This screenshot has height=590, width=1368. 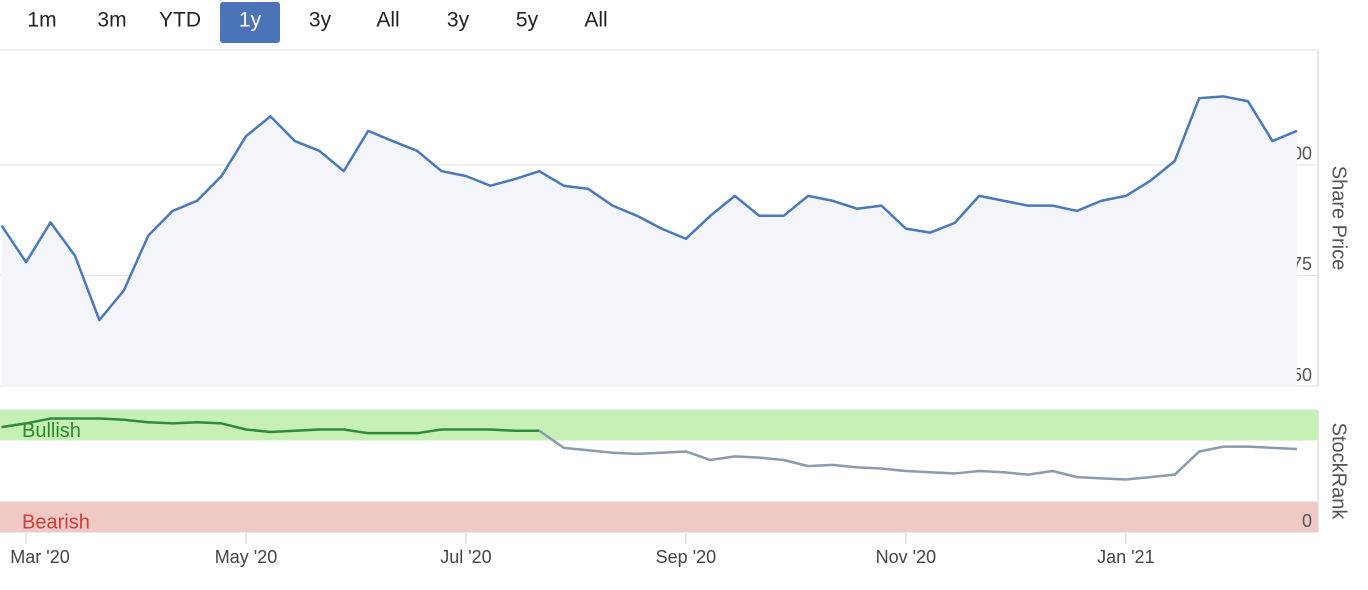 I want to click on x-tick-label: May '20, so click(x=246, y=557).